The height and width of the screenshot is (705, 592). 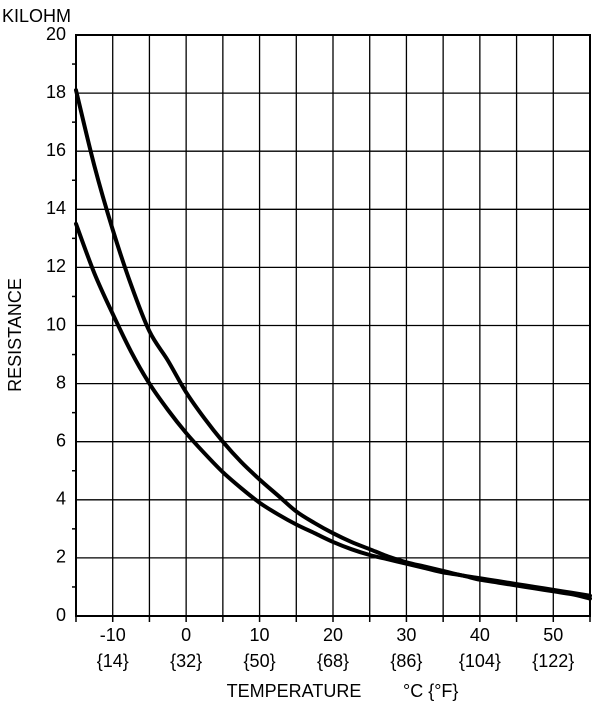 What do you see at coordinates (406, 635) in the screenshot?
I see `x-tick-label-c: 30` at bounding box center [406, 635].